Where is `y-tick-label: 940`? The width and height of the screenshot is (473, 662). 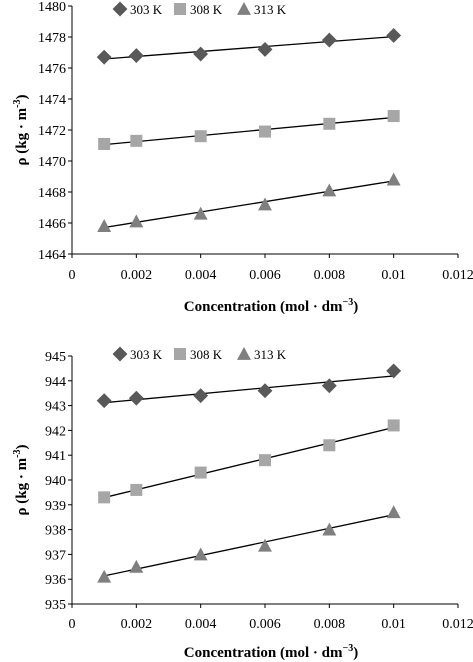 y-tick-label: 940 is located at coordinates (55, 481).